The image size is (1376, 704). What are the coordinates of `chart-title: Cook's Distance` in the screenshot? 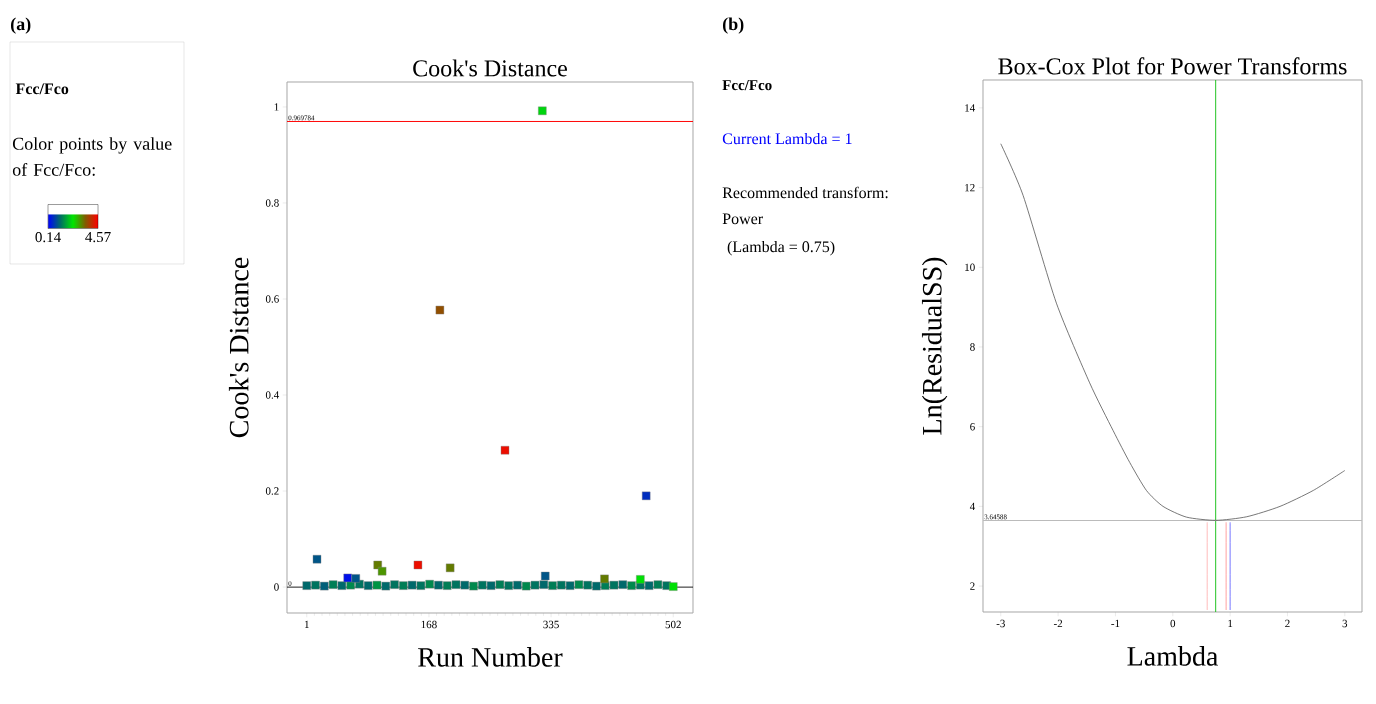 It's located at (490, 68).